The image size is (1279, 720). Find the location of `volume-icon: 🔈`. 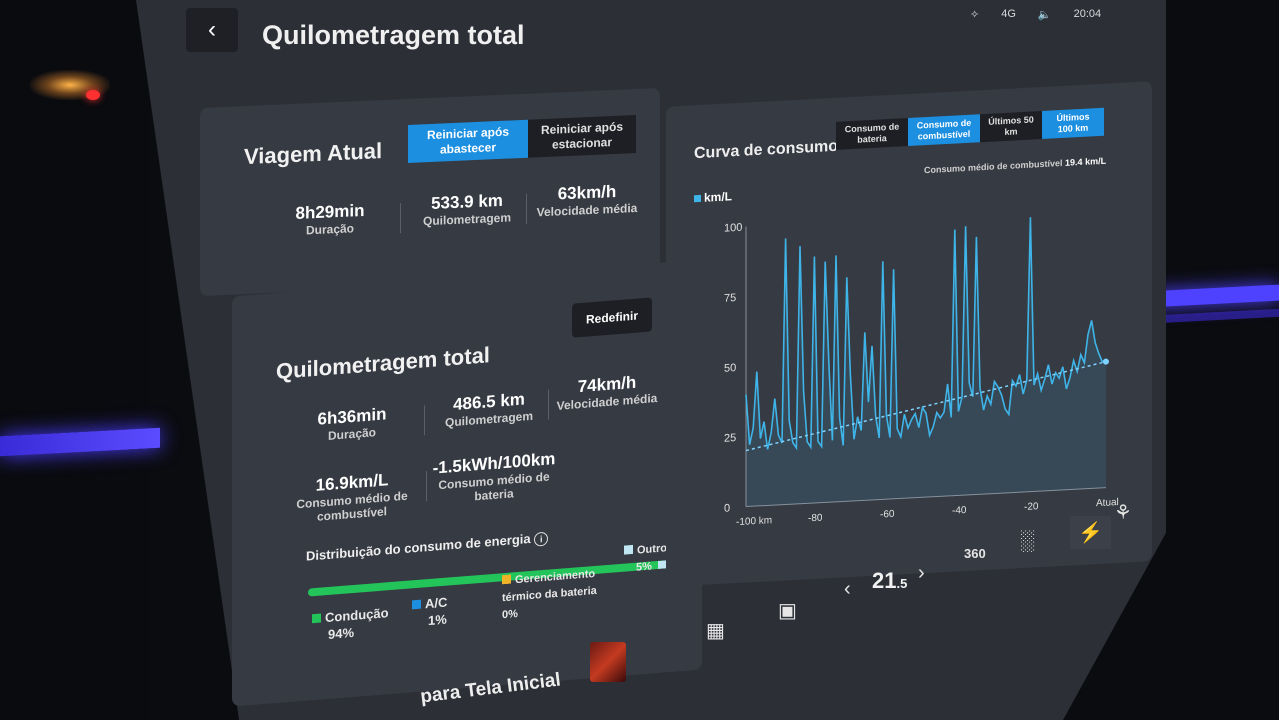

volume-icon: 🔈 is located at coordinates (1044, 15).